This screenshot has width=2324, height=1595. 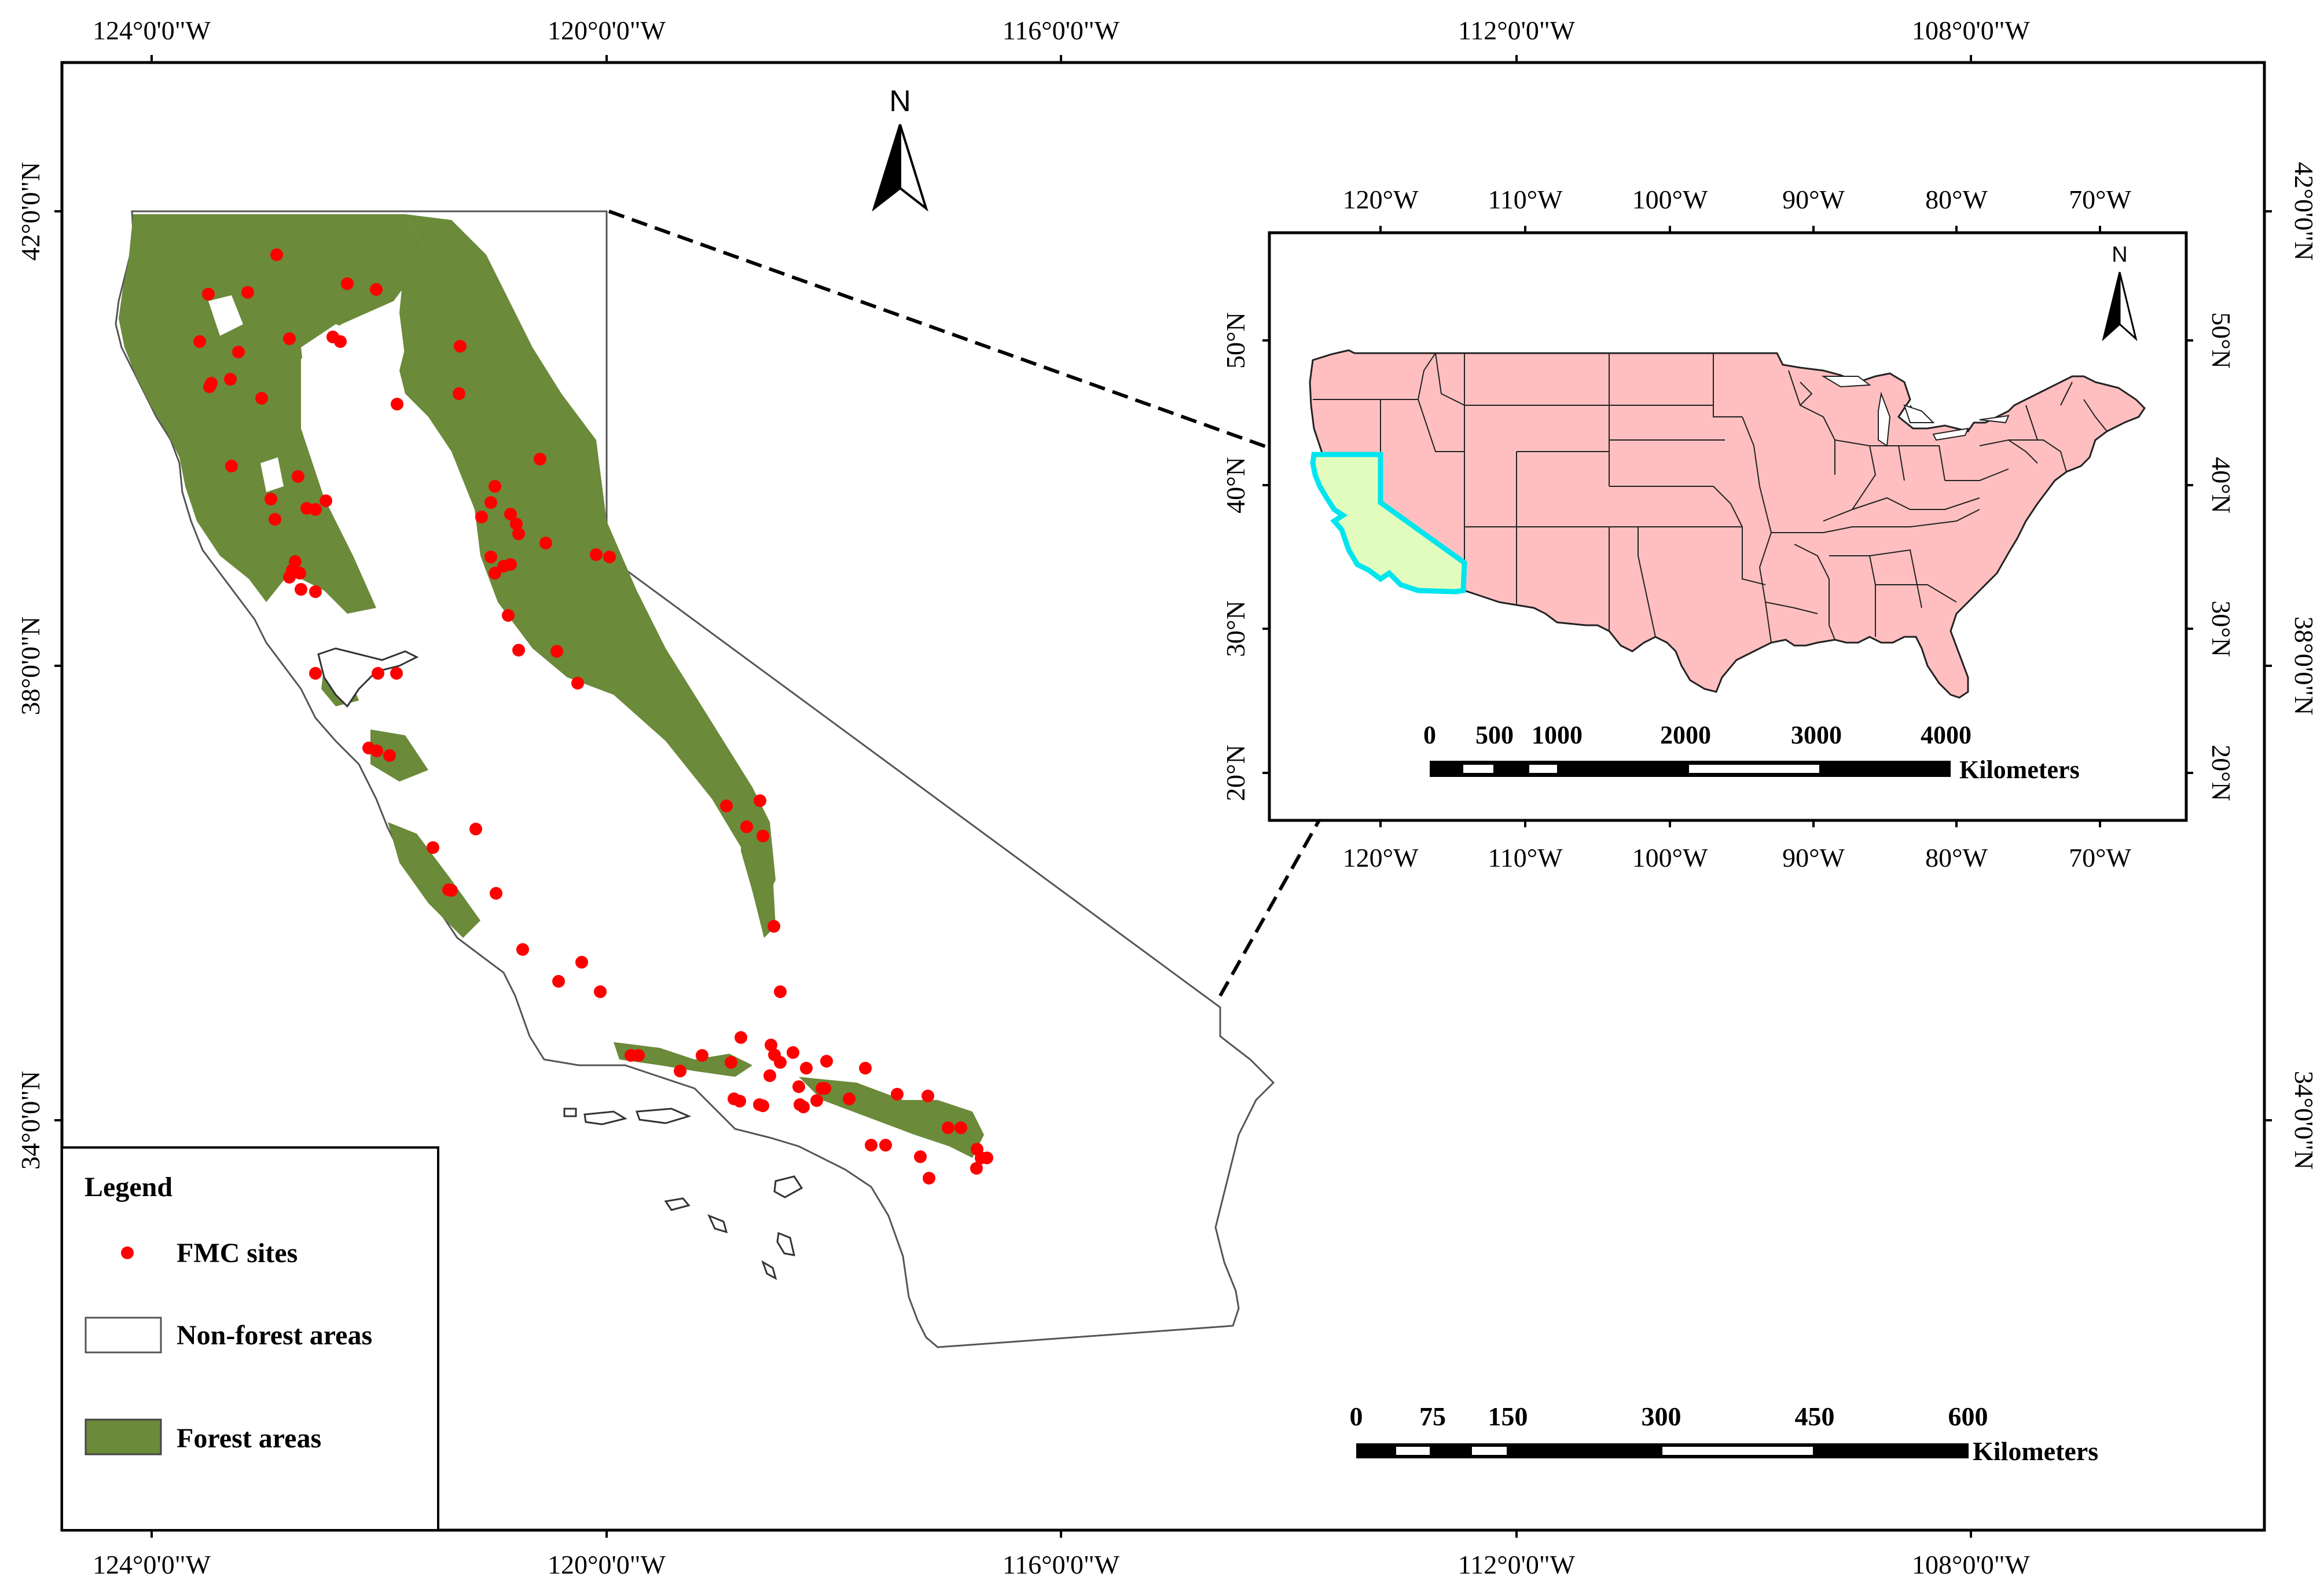 I want to click on legend-symbol-non-forest, so click(x=123, y=1336).